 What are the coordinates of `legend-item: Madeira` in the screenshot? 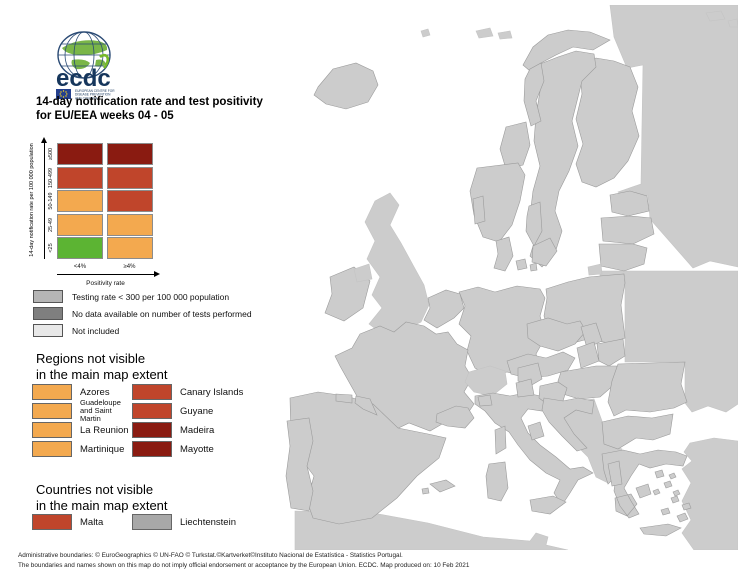 It's located at (187, 430).